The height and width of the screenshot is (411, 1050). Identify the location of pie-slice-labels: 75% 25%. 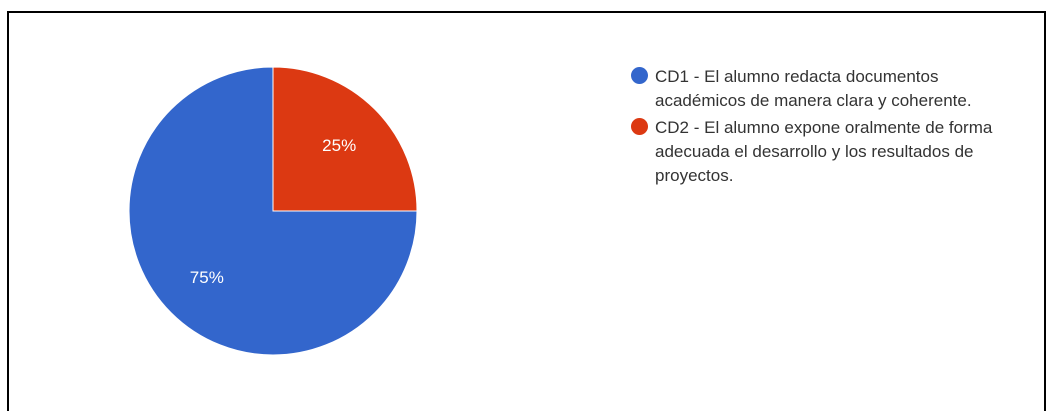
(273, 211).